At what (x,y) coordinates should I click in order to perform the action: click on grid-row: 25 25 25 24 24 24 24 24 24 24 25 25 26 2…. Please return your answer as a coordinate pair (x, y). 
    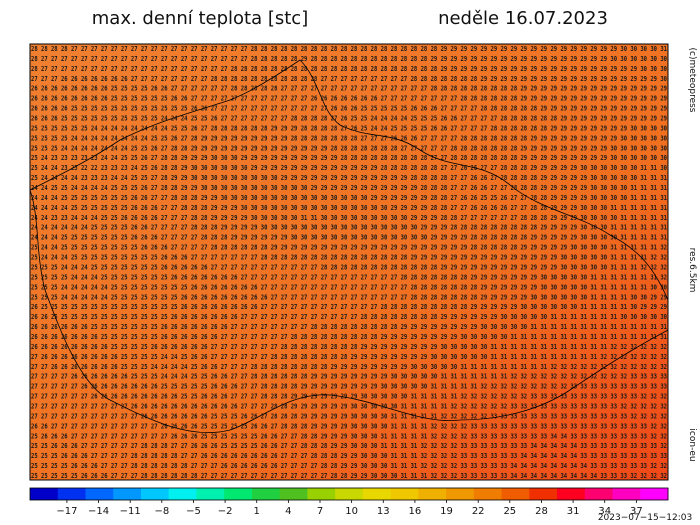
    Looking at the image, I should click on (349, 148).